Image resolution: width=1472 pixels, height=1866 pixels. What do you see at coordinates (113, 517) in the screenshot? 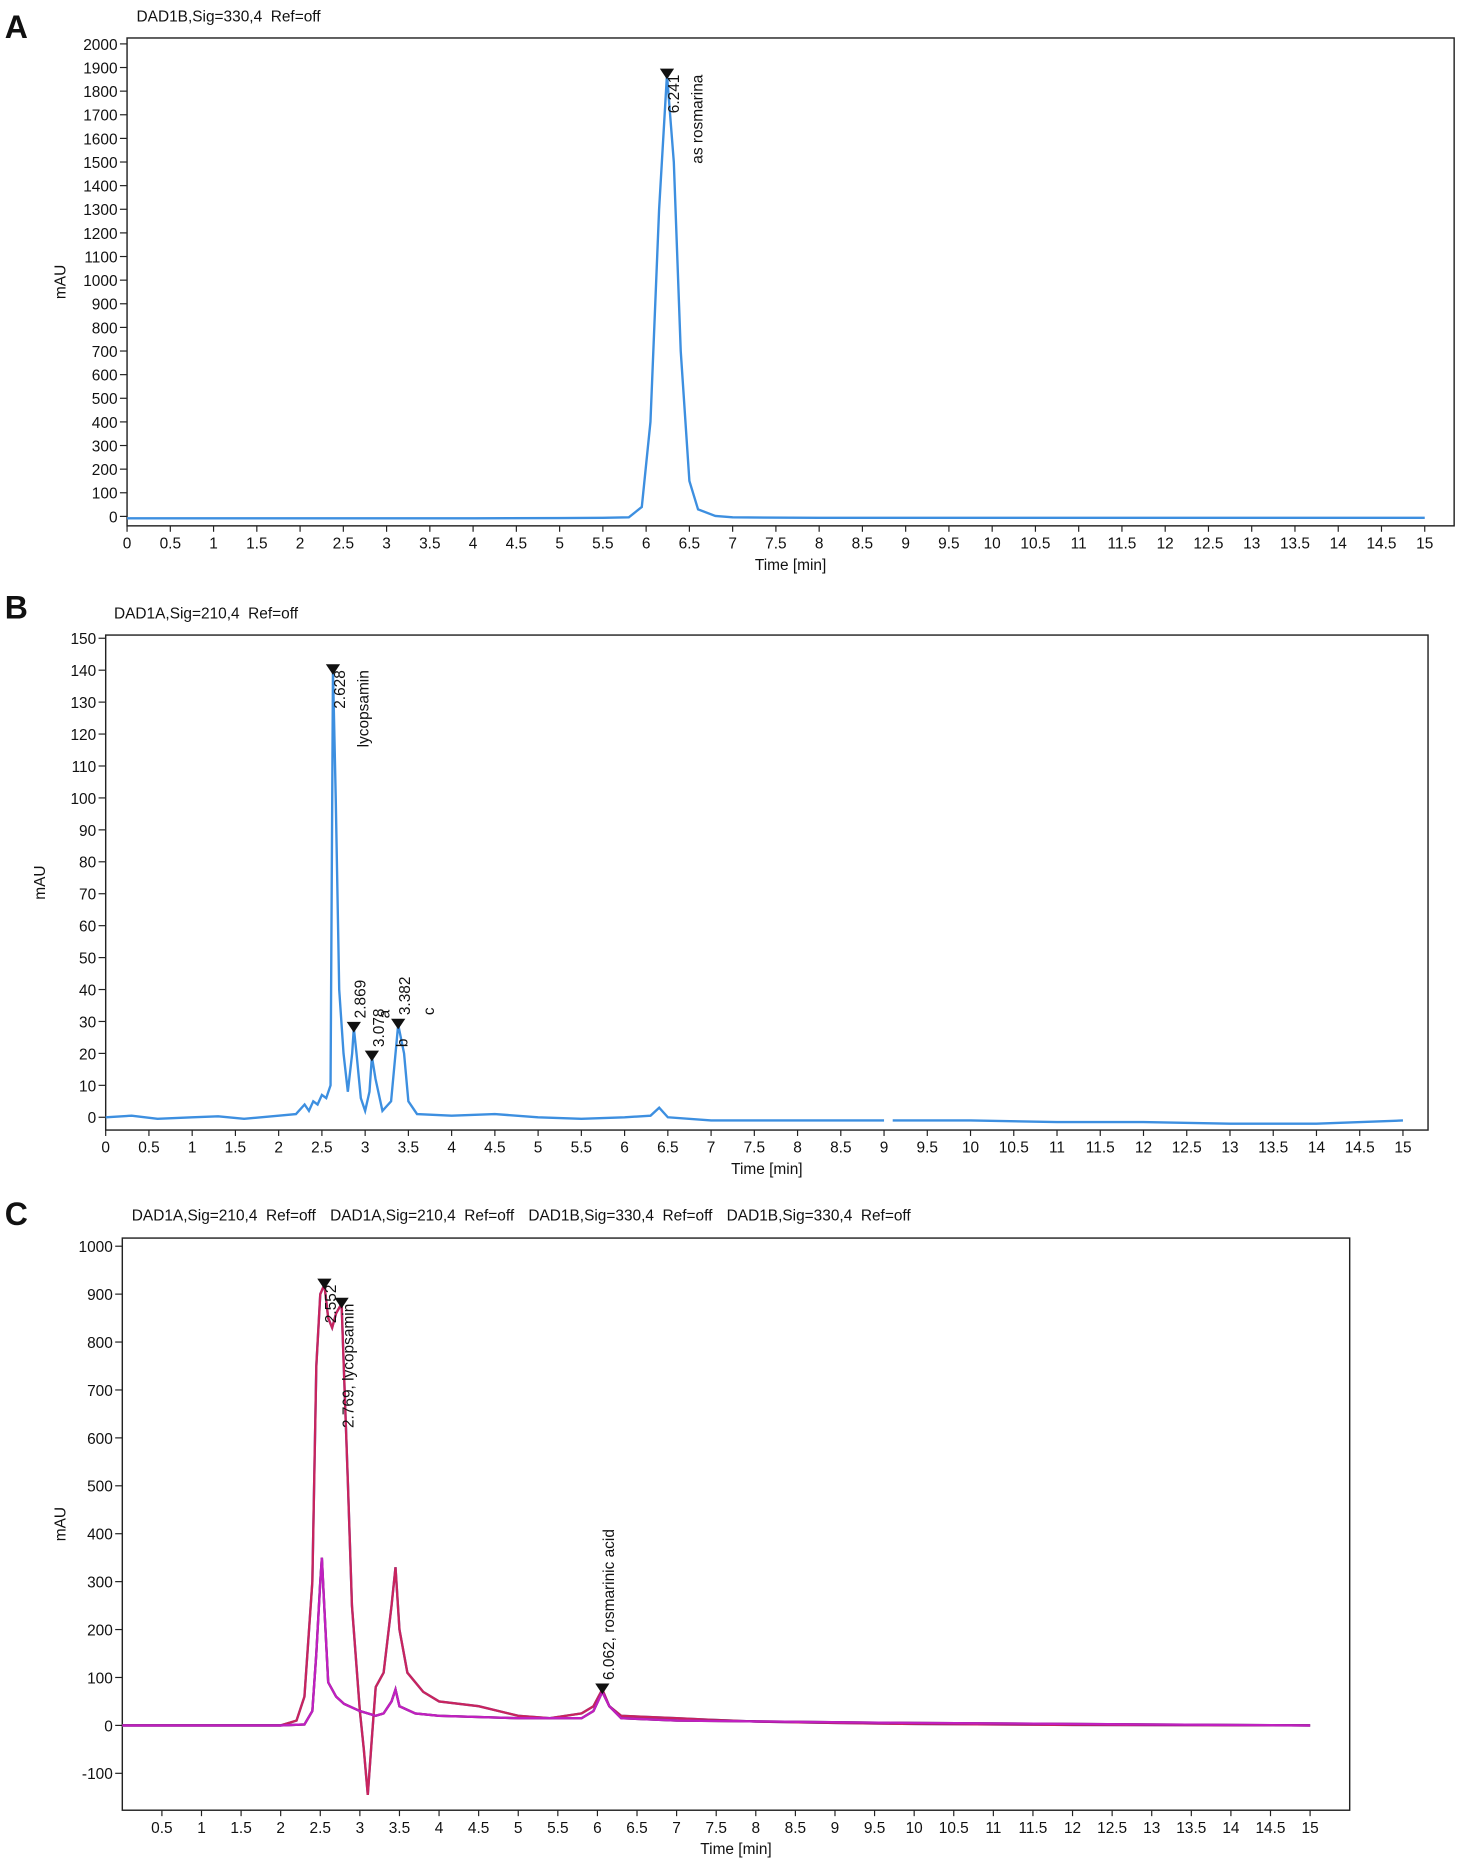
I see `y-tick-label: 0` at bounding box center [113, 517].